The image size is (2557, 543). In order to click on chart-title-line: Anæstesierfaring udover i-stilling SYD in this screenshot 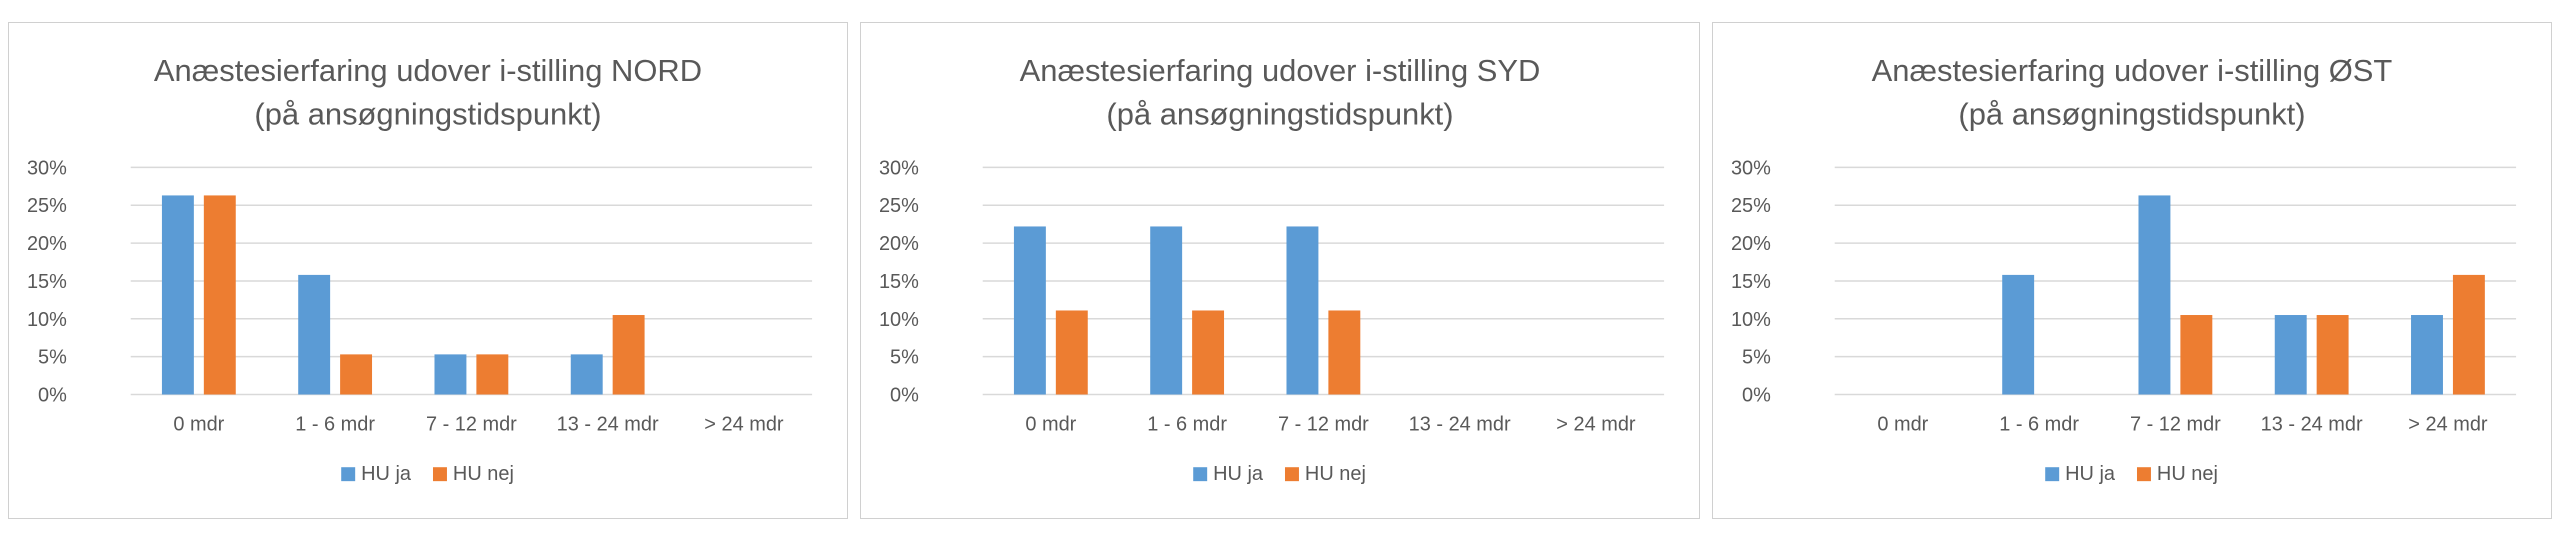, I will do `click(1280, 70)`.